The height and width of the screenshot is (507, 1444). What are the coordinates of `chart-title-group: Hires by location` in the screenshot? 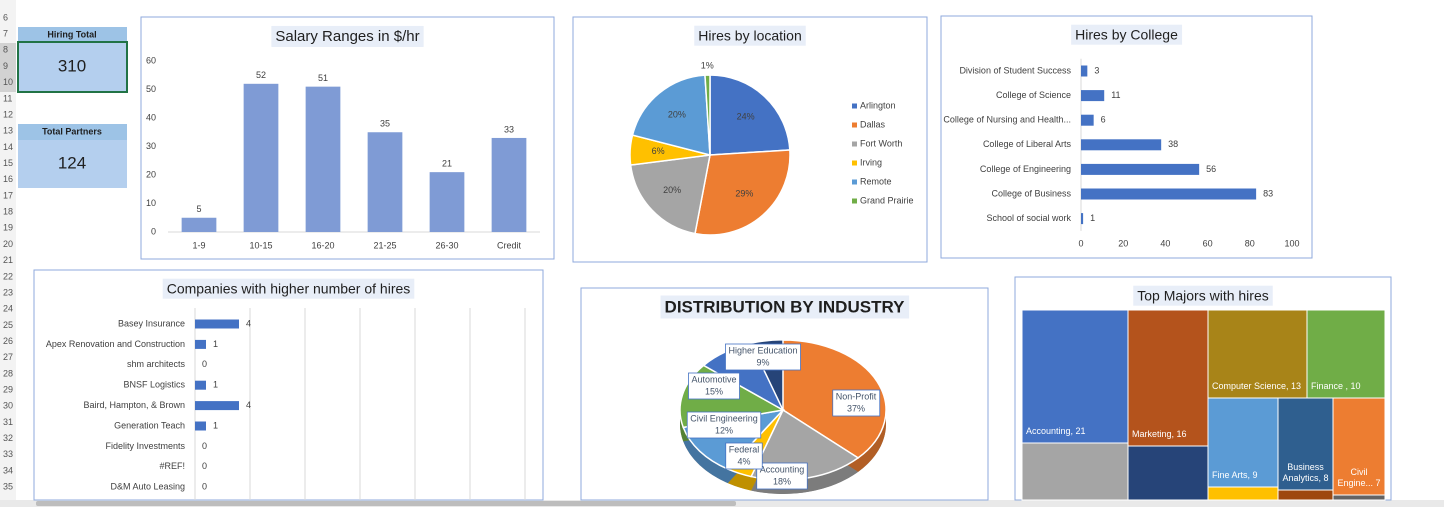 It's located at (750, 35).